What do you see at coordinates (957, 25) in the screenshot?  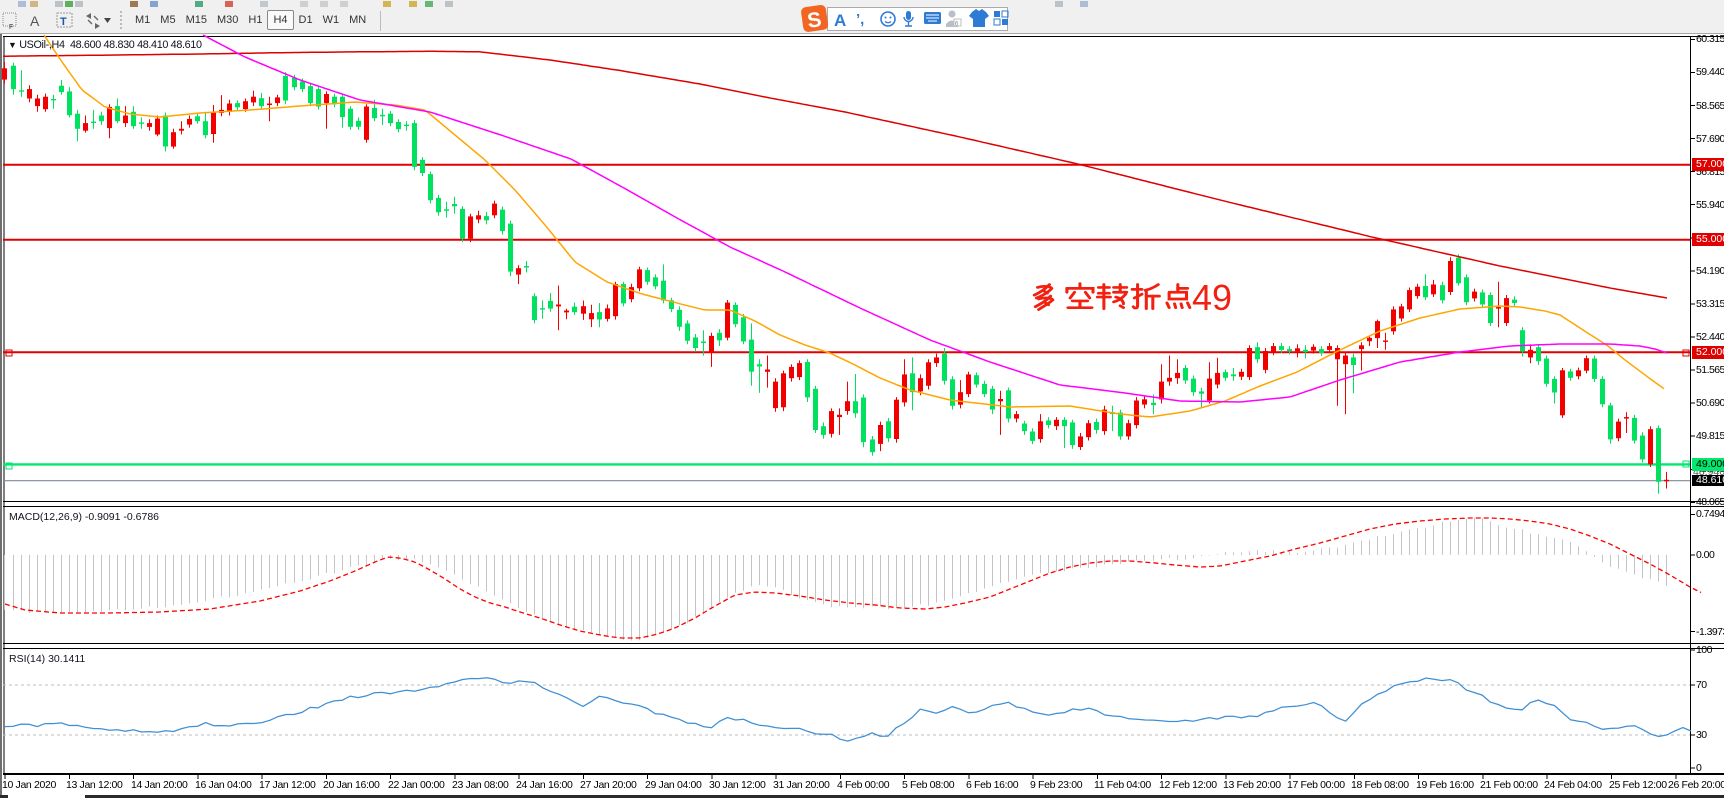 I see `svg-text: 6` at bounding box center [957, 25].